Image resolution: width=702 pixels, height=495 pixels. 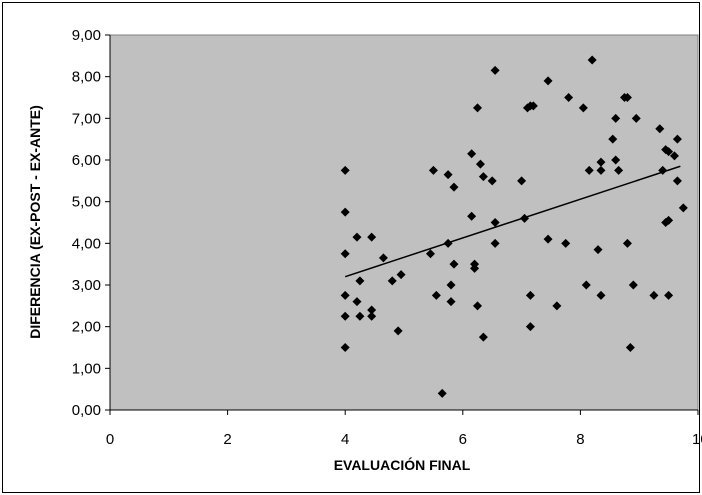 What do you see at coordinates (86, 368) in the screenshot?
I see `y-tick-label: 1,00` at bounding box center [86, 368].